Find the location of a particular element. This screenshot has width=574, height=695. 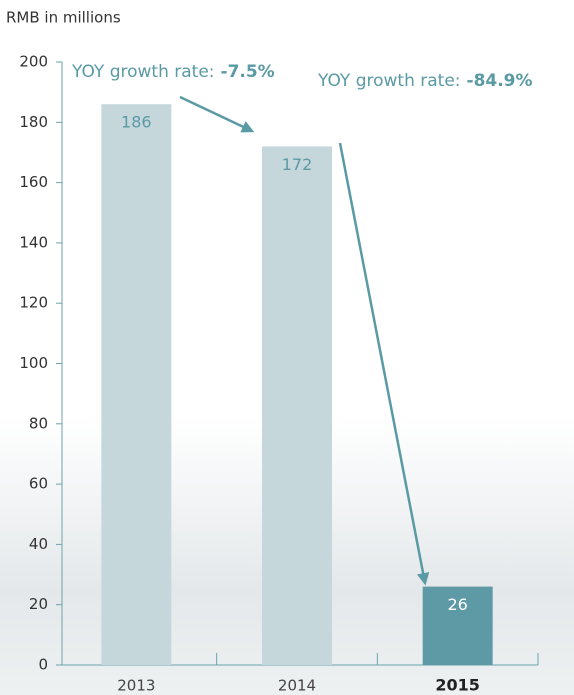

y-tick-label: 20 is located at coordinates (38, 604).